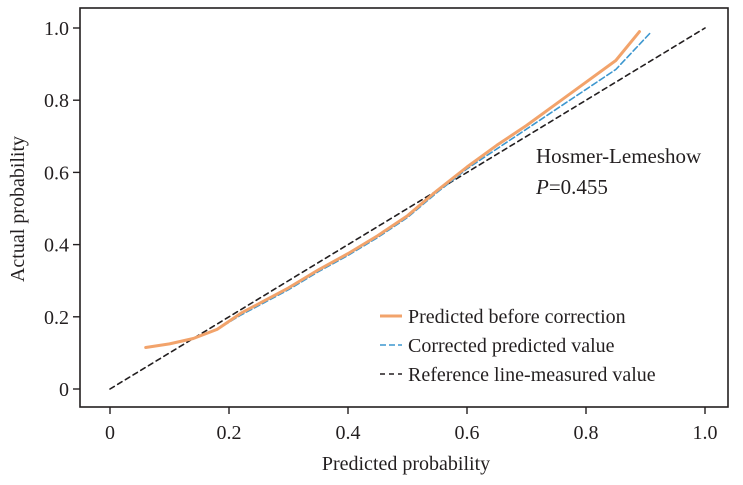 The width and height of the screenshot is (743, 485). What do you see at coordinates (586, 433) in the screenshot?
I see `x-tick-label: 0.8` at bounding box center [586, 433].